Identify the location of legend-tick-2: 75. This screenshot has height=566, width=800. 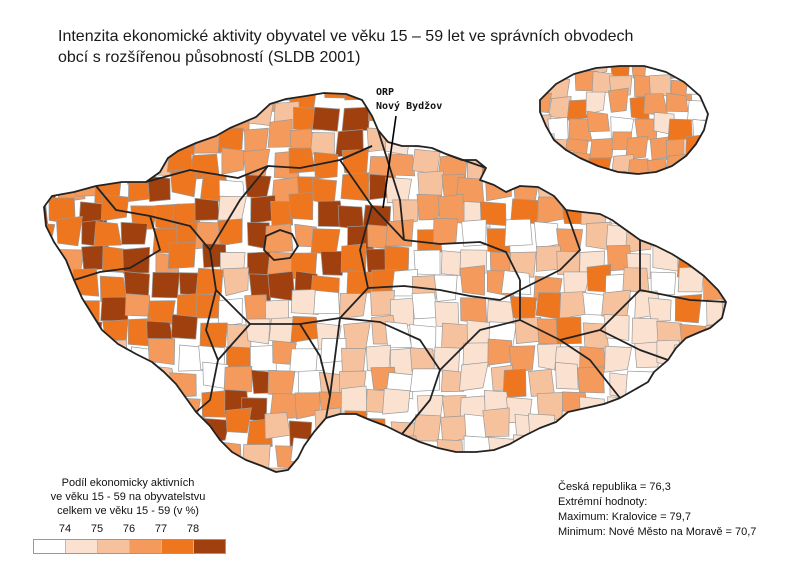
(97, 529).